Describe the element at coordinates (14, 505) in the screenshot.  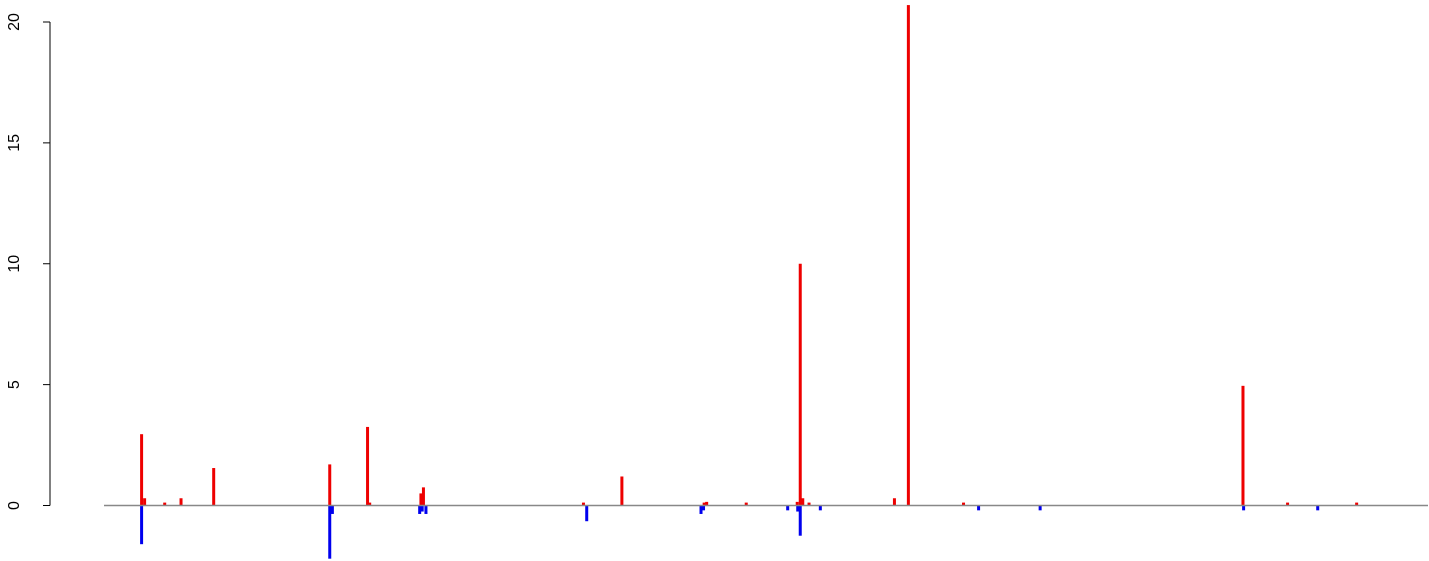
I see `y-tick-label: 0` at that location.